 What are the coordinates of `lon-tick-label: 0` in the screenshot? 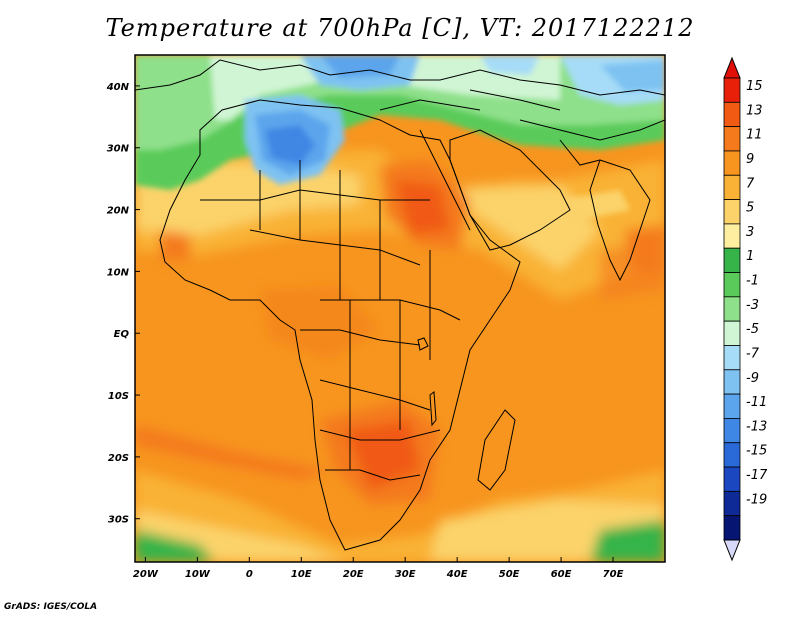 It's located at (249, 574).